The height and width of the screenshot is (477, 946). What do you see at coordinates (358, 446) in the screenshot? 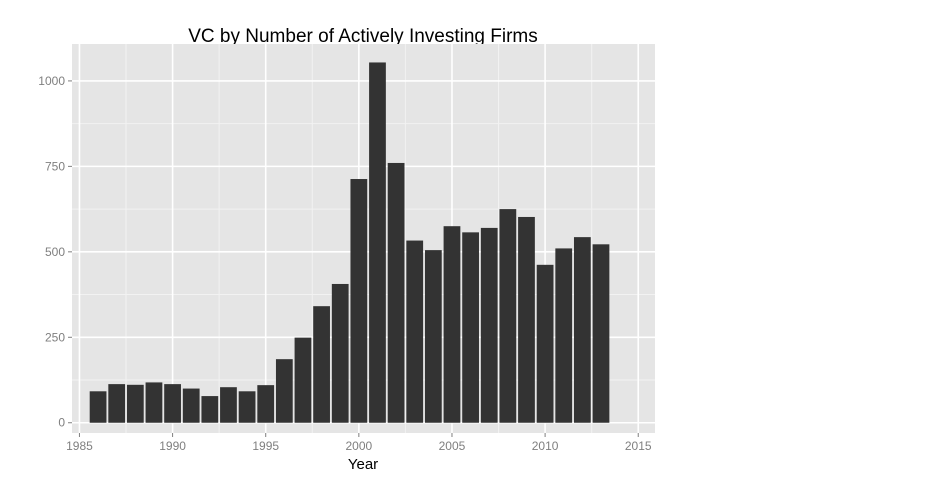
I see `x-tick-label: 2000` at bounding box center [358, 446].